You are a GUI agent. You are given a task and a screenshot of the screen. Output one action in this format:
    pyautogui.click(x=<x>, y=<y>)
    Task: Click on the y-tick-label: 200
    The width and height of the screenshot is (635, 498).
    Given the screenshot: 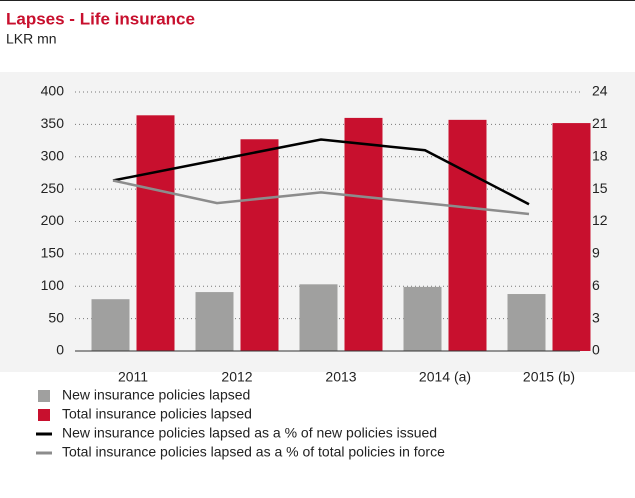 What is the action you would take?
    pyautogui.click(x=53, y=220)
    